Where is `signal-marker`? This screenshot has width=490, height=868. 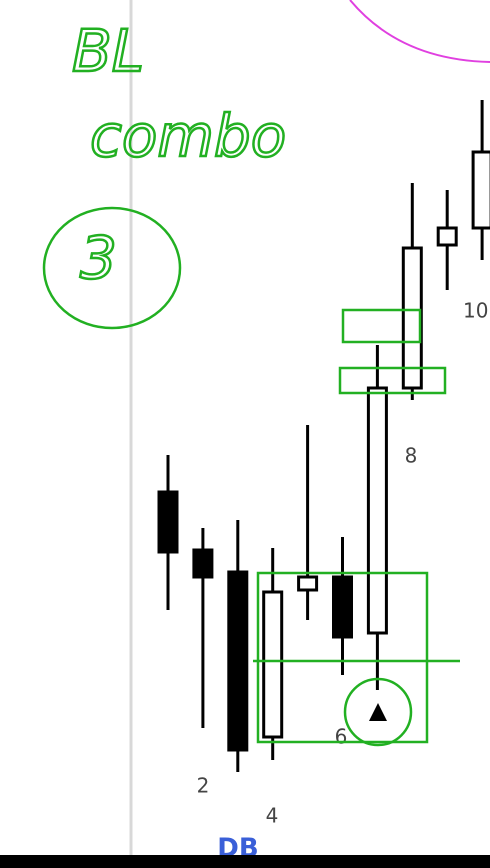
signal-marker is located at coordinates (378, 712).